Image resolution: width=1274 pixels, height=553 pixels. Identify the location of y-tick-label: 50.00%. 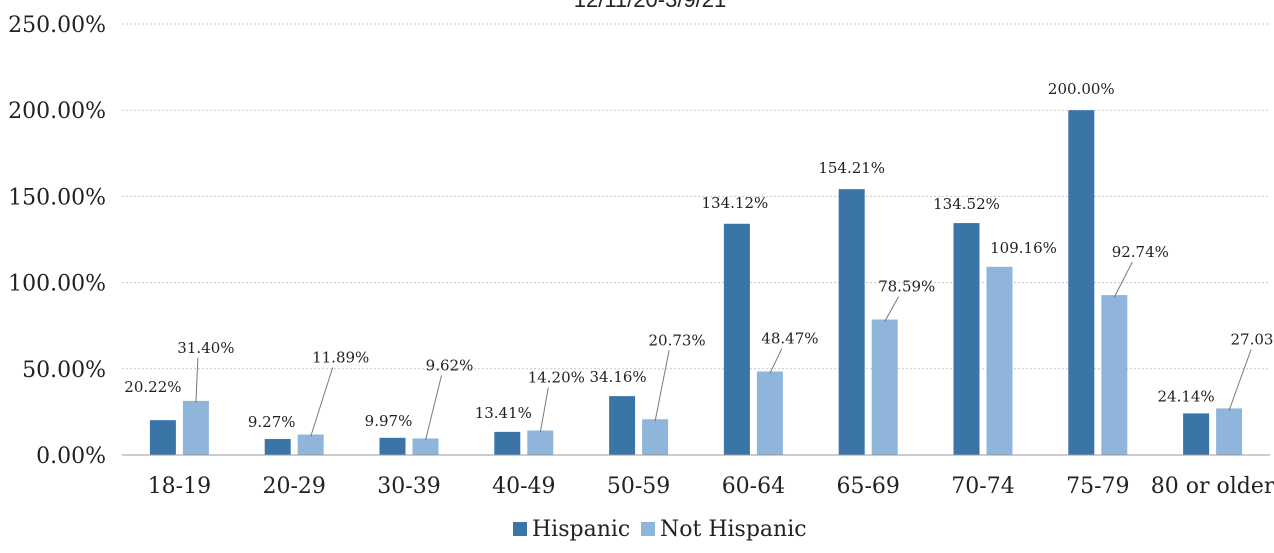
(64, 370).